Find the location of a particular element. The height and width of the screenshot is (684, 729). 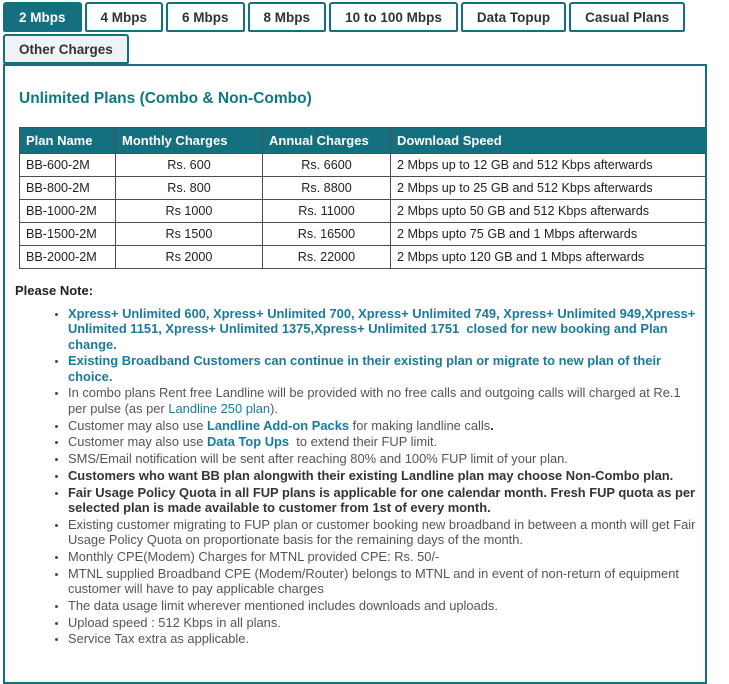

tab-casual-plans: Casual Plans is located at coordinates (627, 17).